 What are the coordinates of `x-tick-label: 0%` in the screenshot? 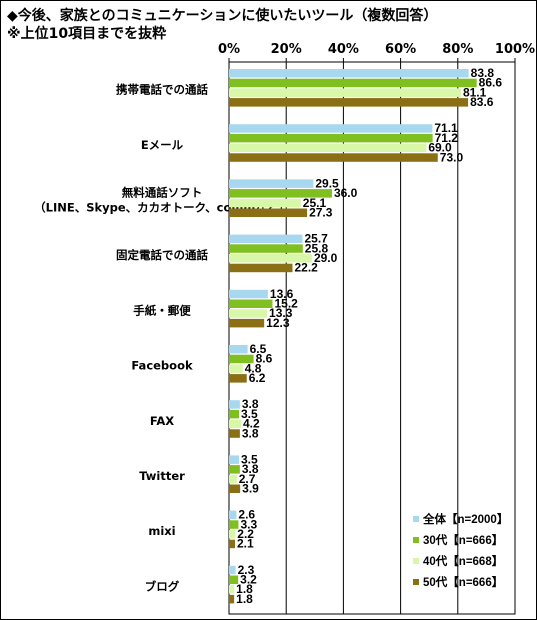 It's located at (229, 49).